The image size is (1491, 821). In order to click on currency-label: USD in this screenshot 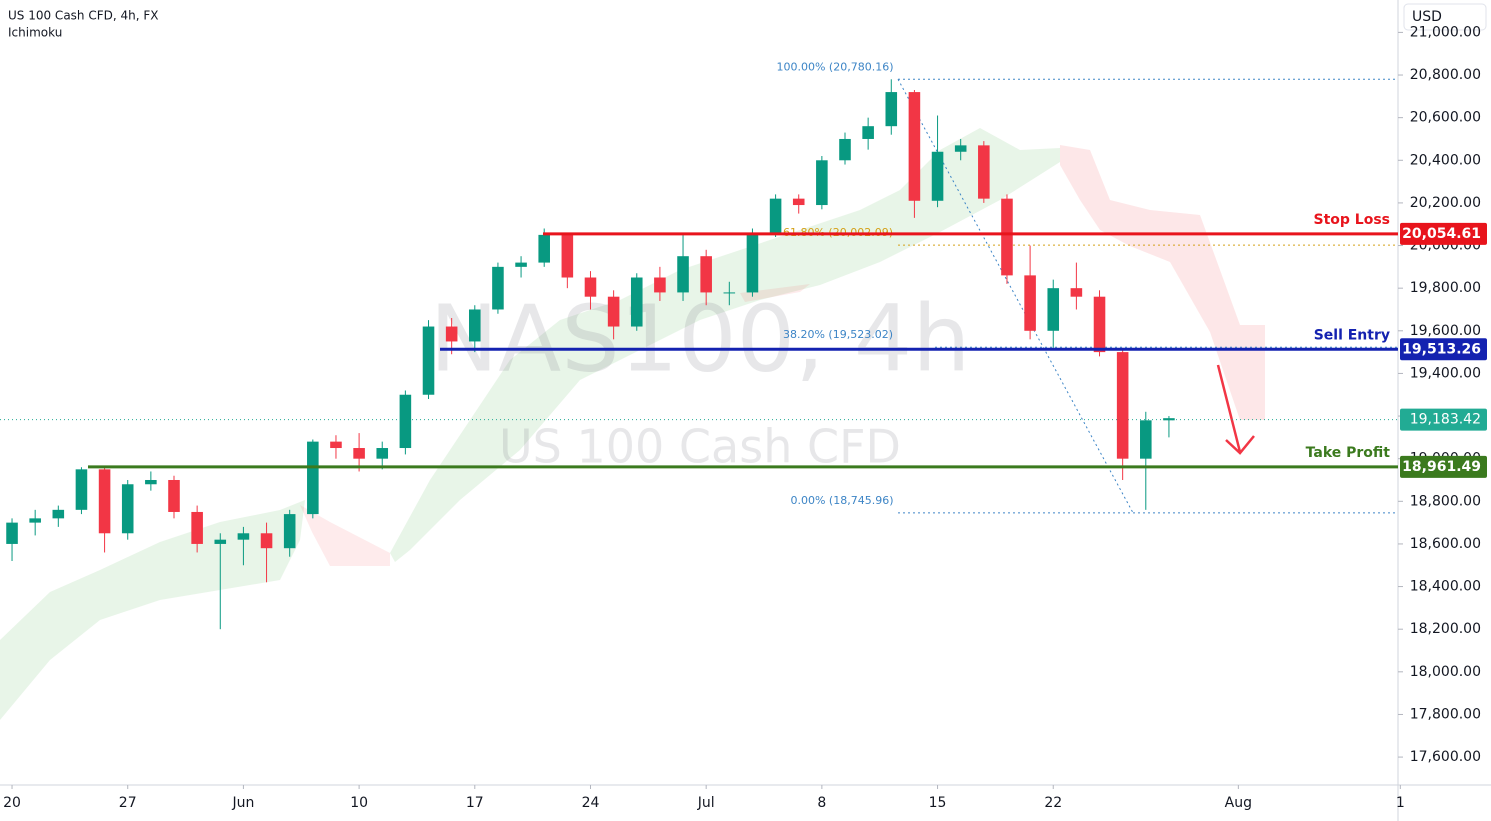, I will do `click(1427, 17)`.